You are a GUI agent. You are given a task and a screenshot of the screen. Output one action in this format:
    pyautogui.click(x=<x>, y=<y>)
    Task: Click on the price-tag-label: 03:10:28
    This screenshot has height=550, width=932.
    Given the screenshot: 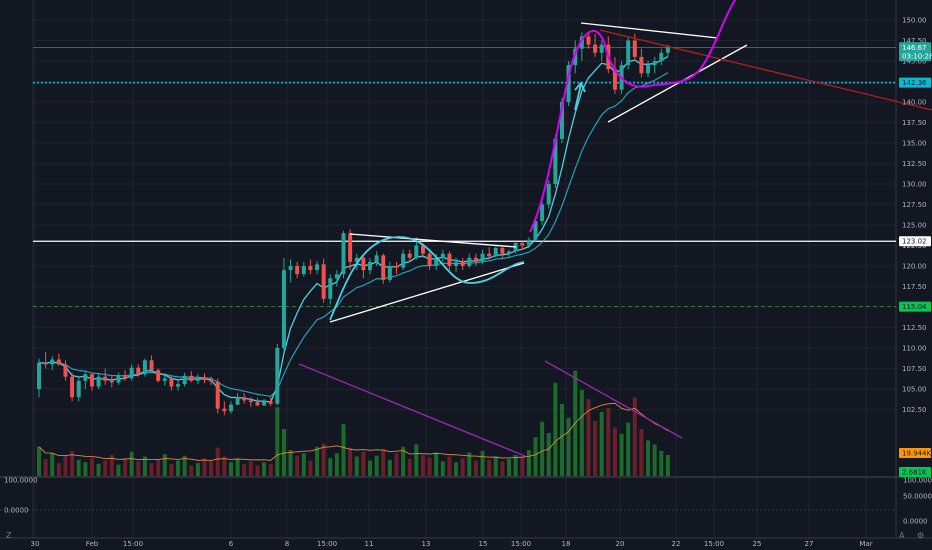 What is the action you would take?
    pyautogui.click(x=917, y=57)
    